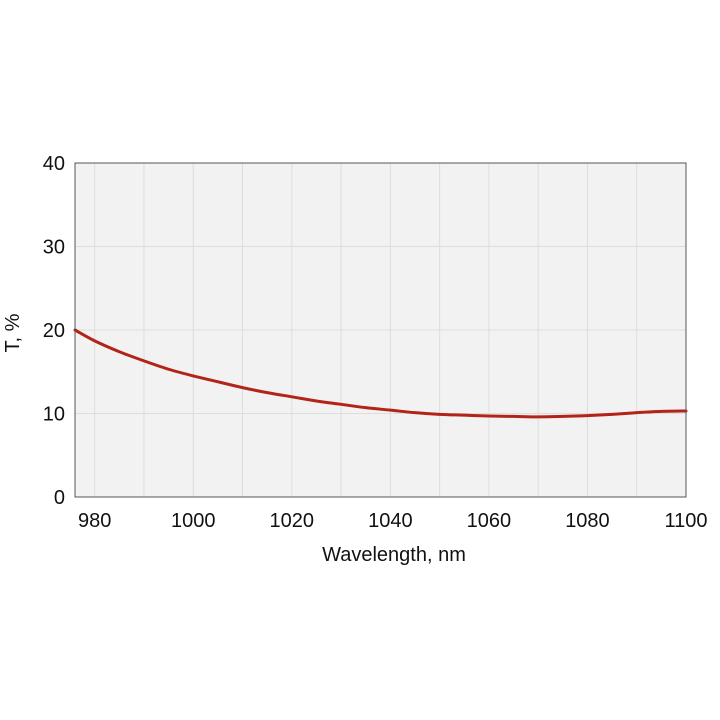 This screenshot has width=720, height=720. Describe the element at coordinates (59, 498) in the screenshot. I see `y-tick-label: 0` at that location.